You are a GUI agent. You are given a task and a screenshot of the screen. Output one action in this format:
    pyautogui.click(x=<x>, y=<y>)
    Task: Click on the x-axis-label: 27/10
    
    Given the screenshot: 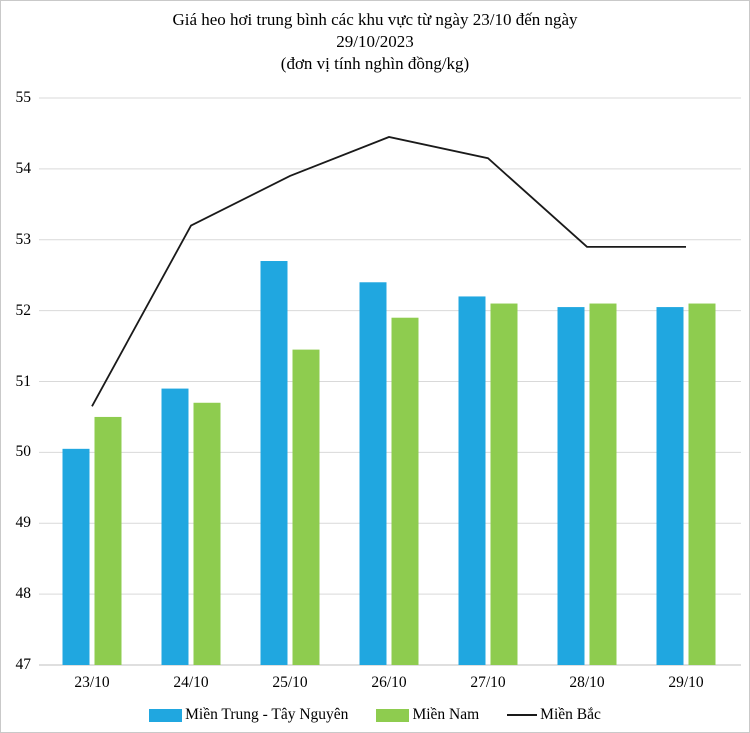 What is the action you would take?
    pyautogui.click(x=488, y=682)
    